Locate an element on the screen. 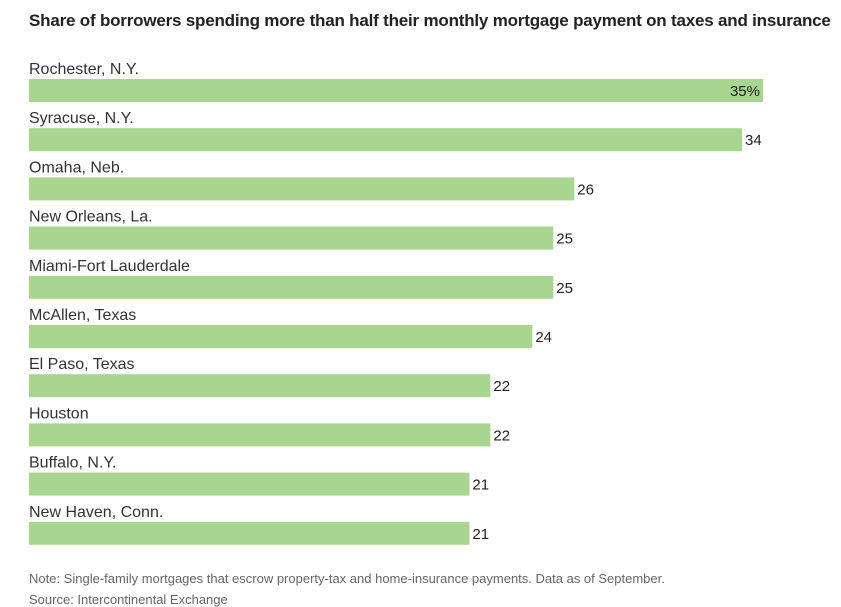  value-label: 35% is located at coordinates (745, 91).